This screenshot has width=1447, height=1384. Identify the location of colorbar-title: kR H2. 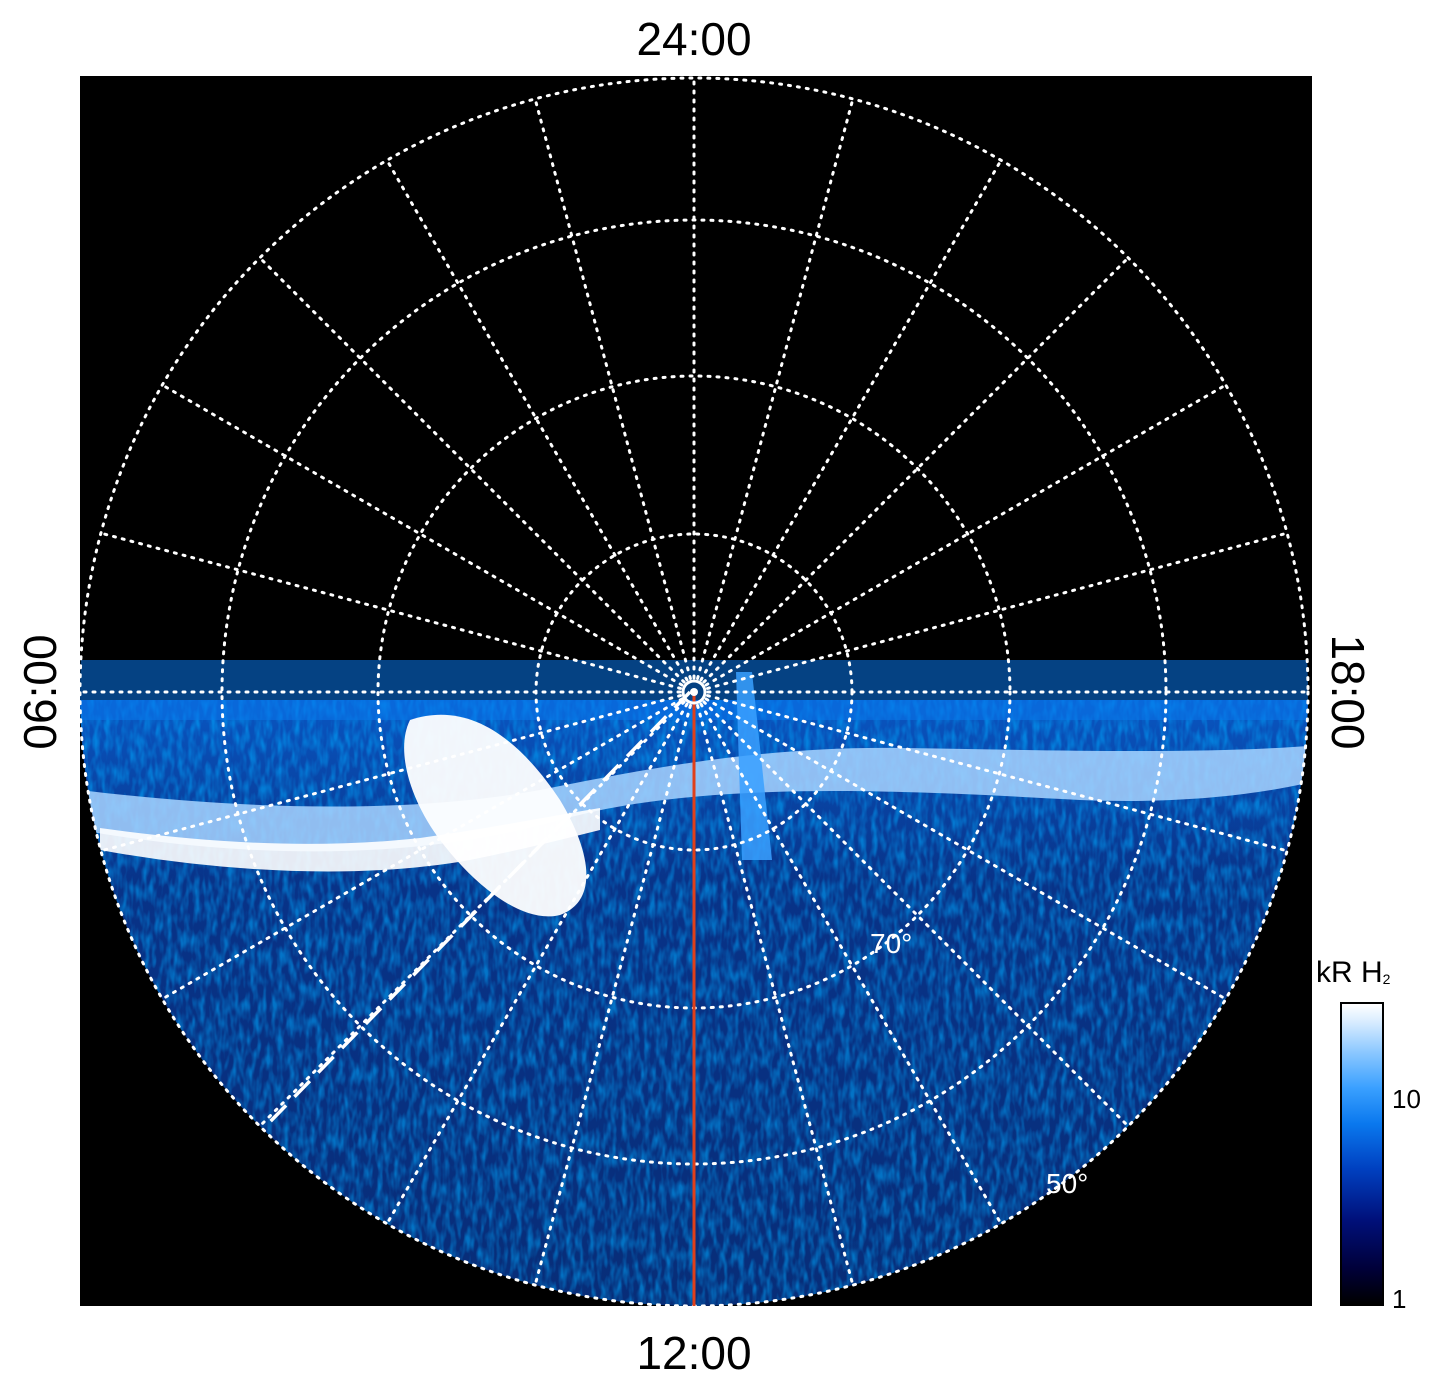
(1353, 973).